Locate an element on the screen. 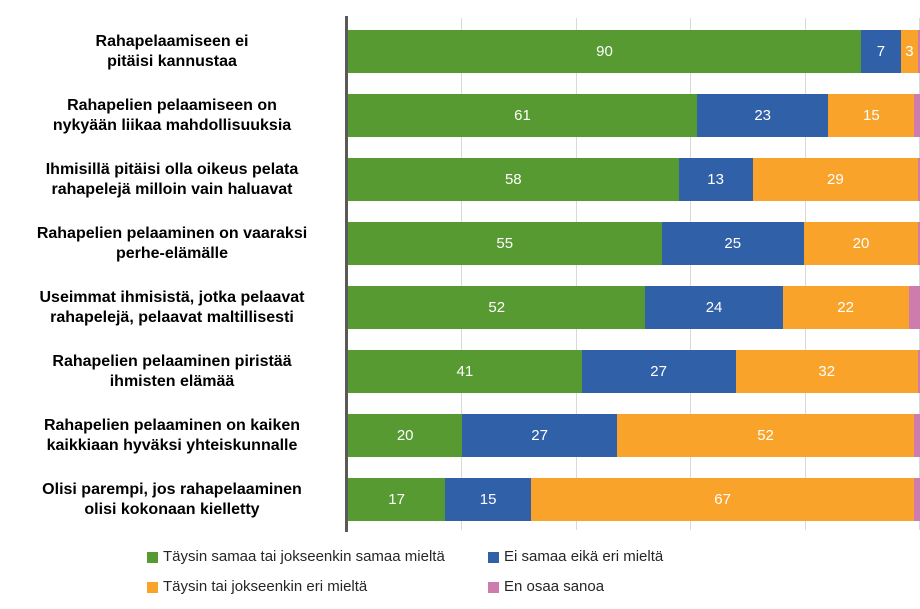  value-label: 61 is located at coordinates (522, 115).